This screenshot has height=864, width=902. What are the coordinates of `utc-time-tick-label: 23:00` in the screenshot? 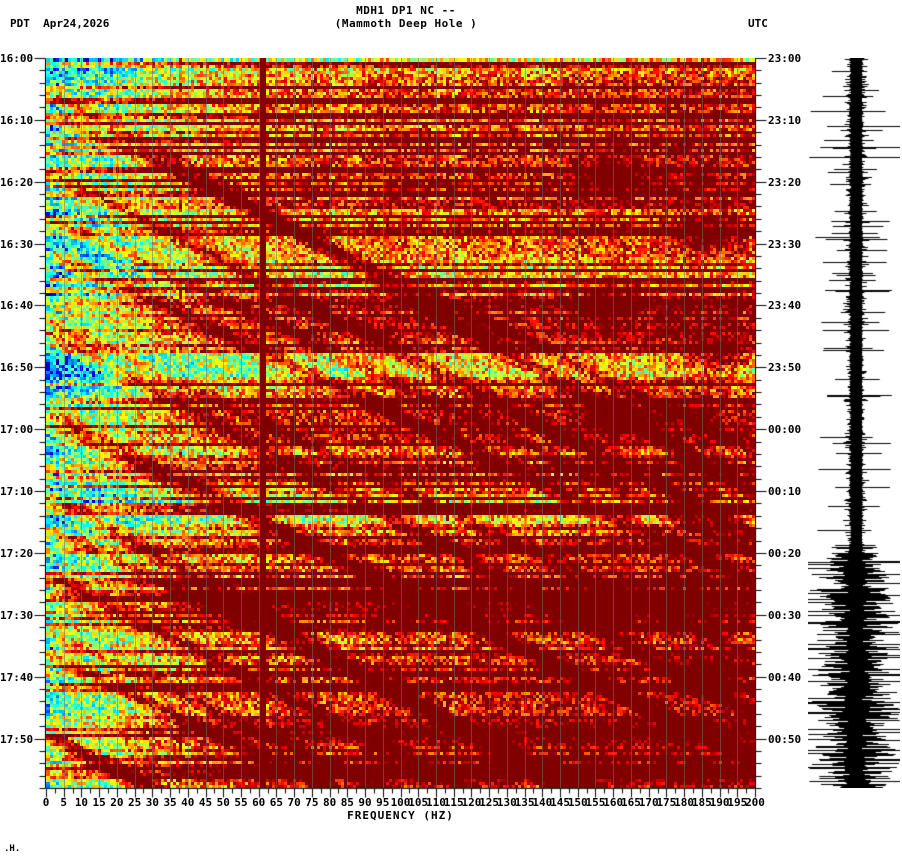 It's located at (785, 58).